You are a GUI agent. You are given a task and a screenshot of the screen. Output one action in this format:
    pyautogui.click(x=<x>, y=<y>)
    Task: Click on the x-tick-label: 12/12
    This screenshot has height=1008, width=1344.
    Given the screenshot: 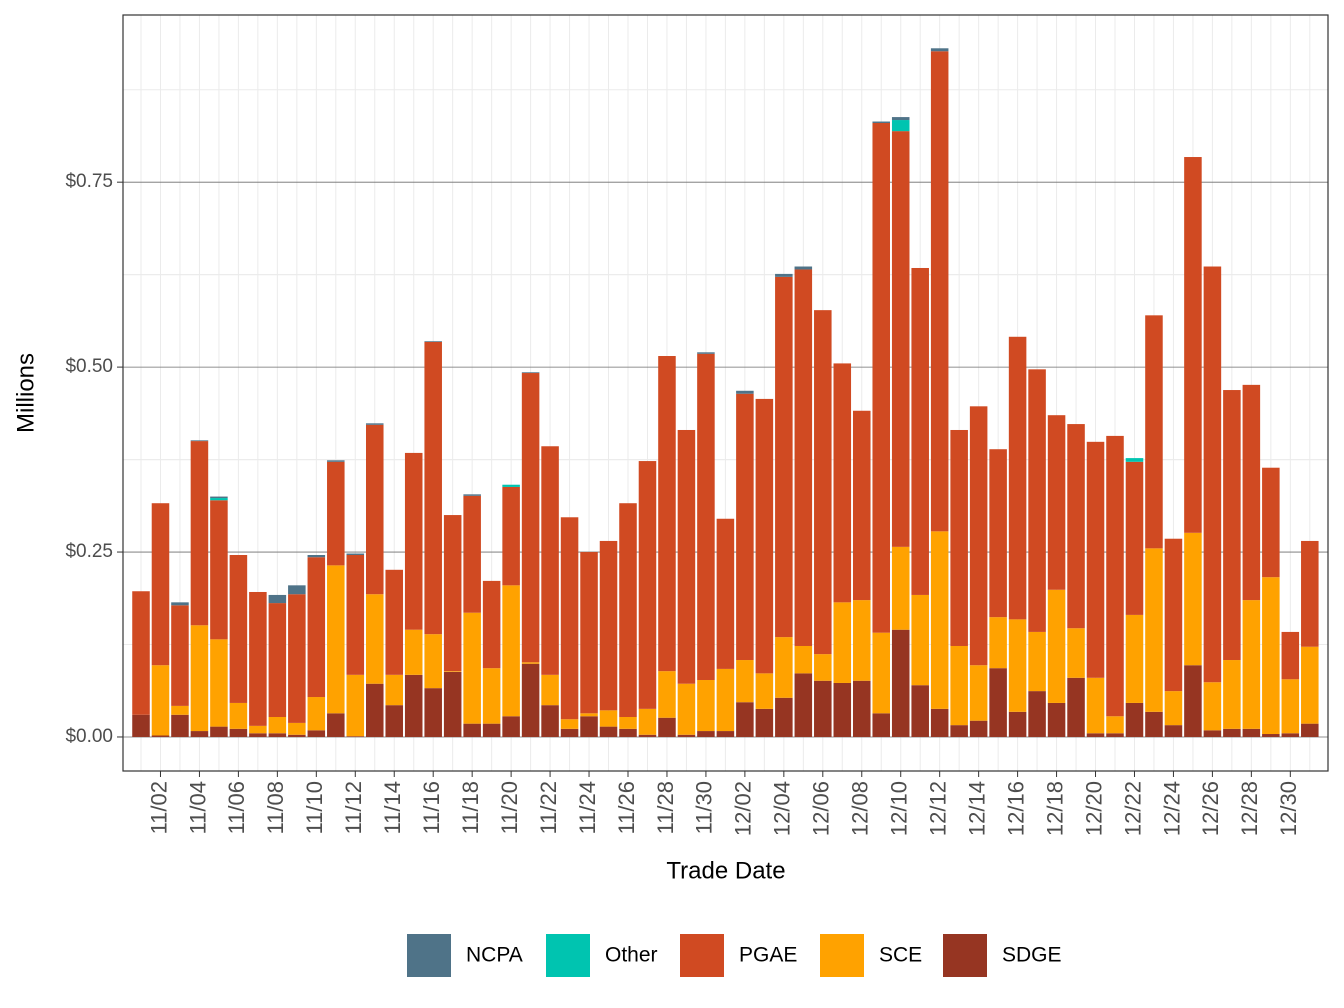 What is the action you would take?
    pyautogui.click(x=937, y=808)
    